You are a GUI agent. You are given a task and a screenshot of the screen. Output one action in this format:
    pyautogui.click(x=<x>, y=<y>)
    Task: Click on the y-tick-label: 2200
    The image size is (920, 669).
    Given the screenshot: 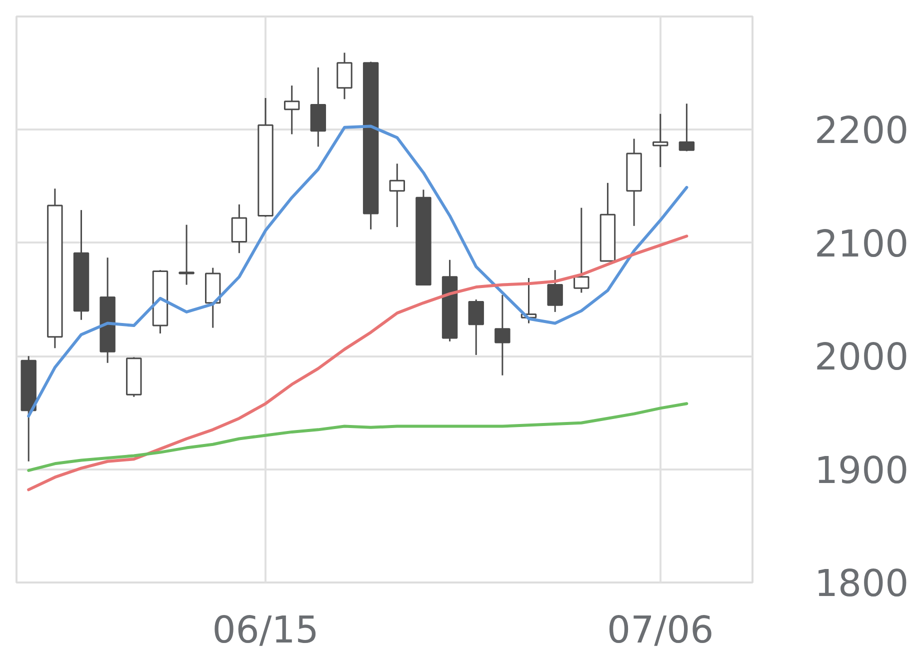 What is the action you would take?
    pyautogui.click(x=861, y=130)
    